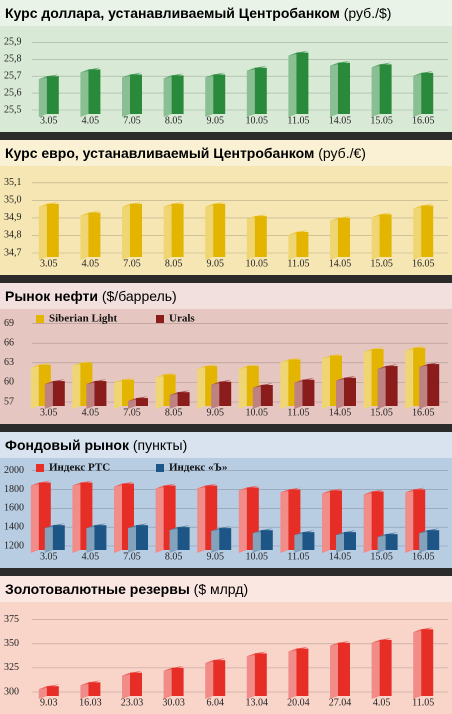  Describe the element at coordinates (257, 702) in the screenshot. I see `x-tick-label: 13.04` at that location.